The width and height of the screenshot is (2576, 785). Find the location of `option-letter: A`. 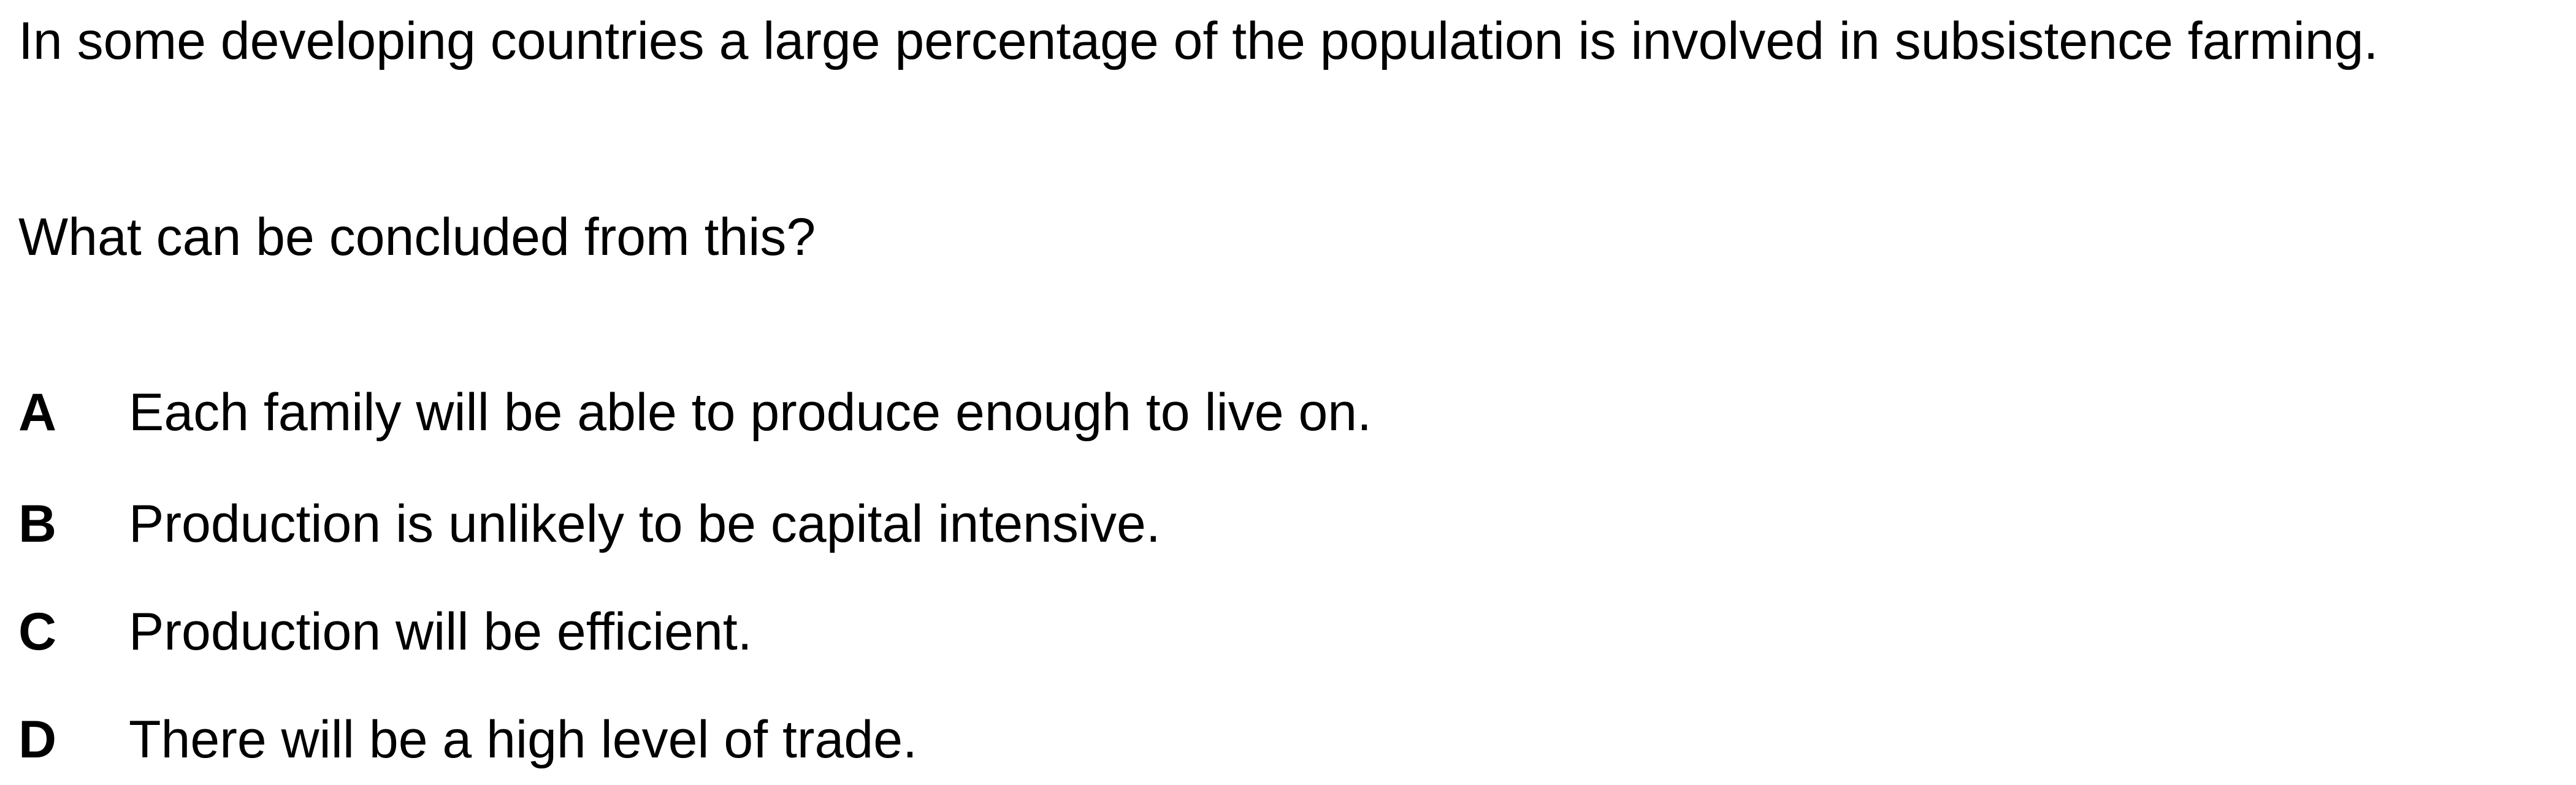

option-letter: A is located at coordinates (37, 413).